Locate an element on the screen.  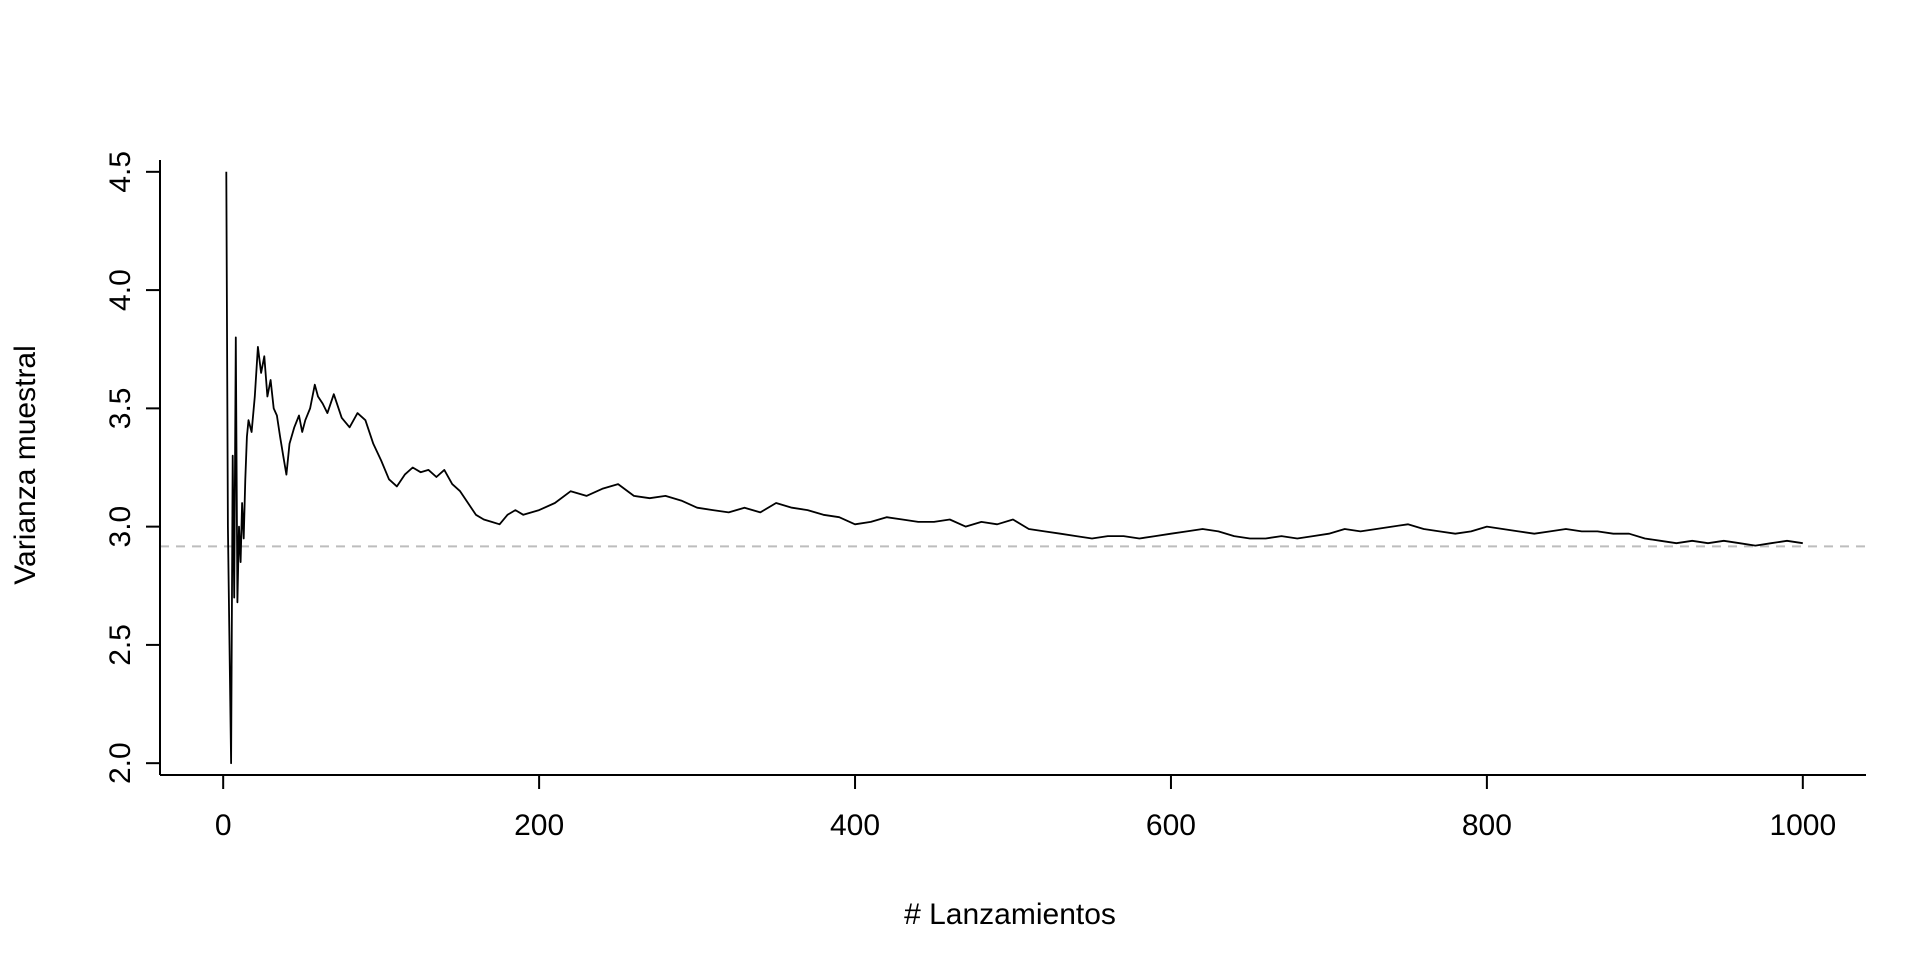
y-tick-label: 3.0 is located at coordinates (120, 527).